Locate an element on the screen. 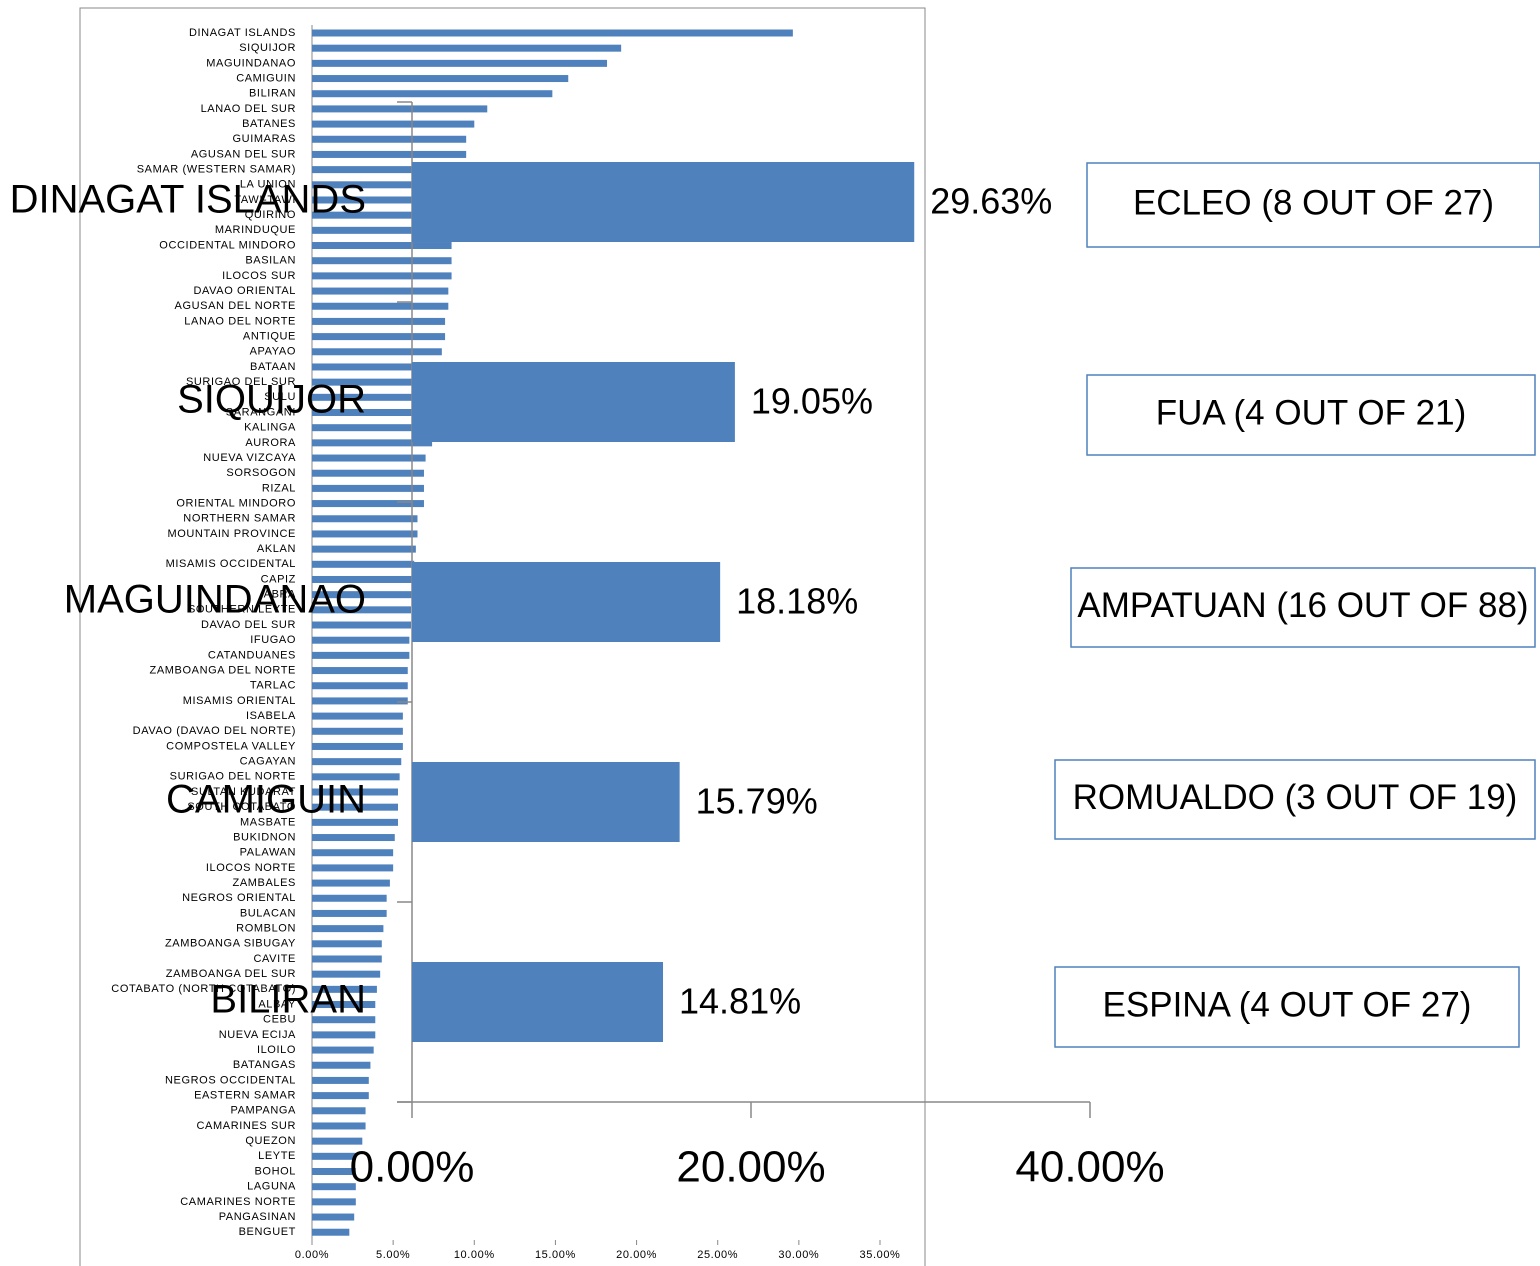 Image resolution: width=1540 pixels, height=1266 pixels. category-label: APAYAO is located at coordinates (273, 352).